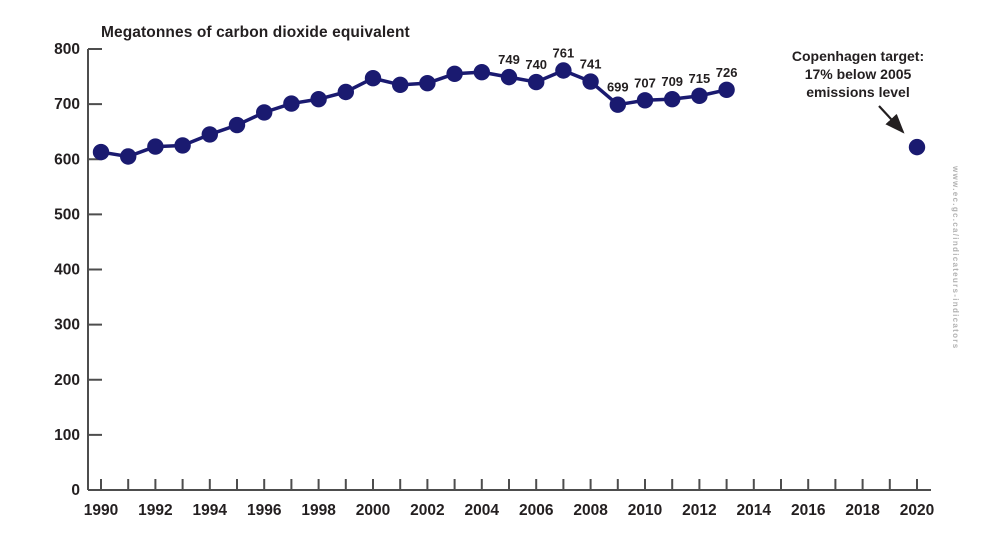 The height and width of the screenshot is (550, 1000). I want to click on x-tick-label: 2000, so click(373, 510).